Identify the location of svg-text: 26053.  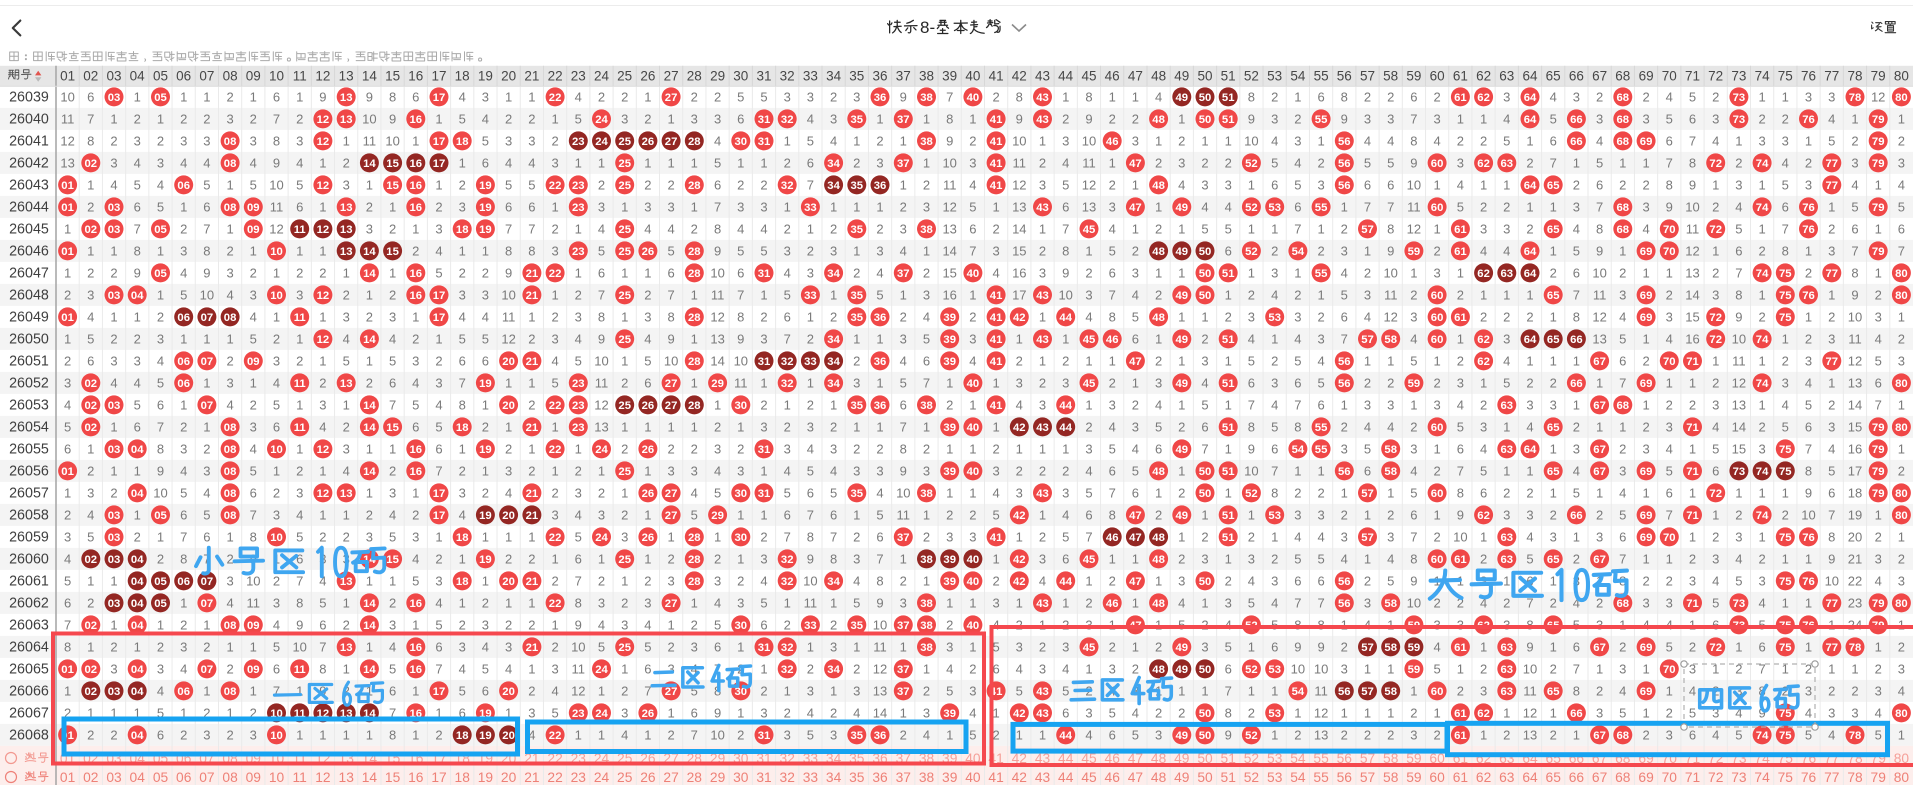
(29, 406).